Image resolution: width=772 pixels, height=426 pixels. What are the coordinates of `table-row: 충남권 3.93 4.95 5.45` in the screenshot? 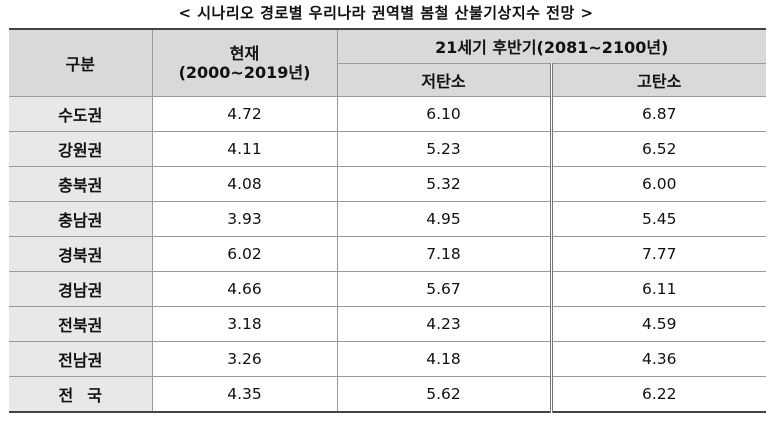 It's located at (387, 218).